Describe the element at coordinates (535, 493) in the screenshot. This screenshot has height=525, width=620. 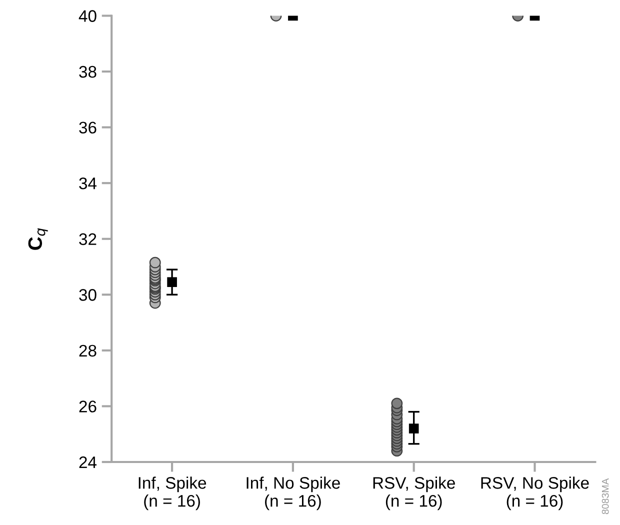
I see `x-tick-label: RSV, No Spike (n = 16)` at that location.